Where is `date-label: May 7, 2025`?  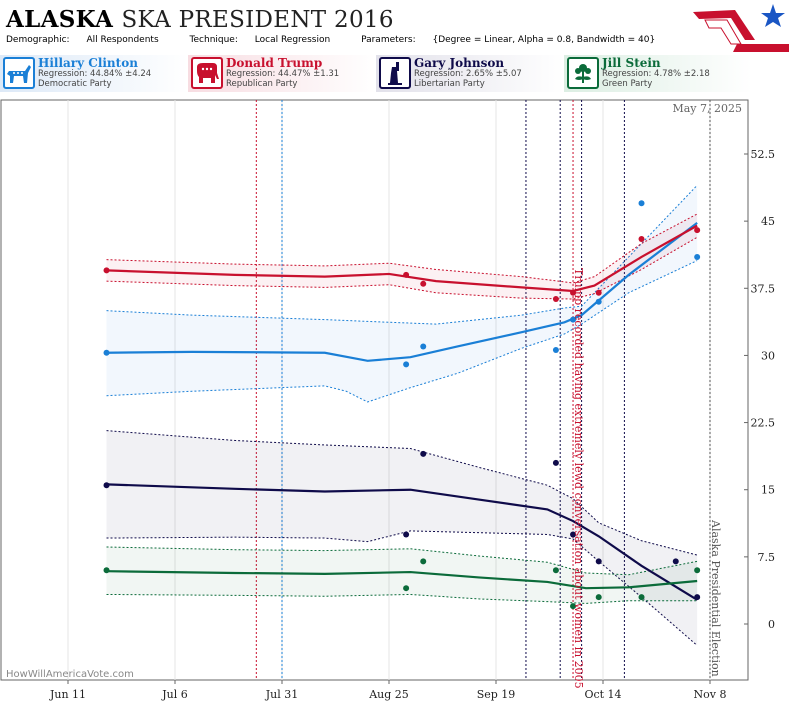
date-label: May 7, 2025 is located at coordinates (707, 108).